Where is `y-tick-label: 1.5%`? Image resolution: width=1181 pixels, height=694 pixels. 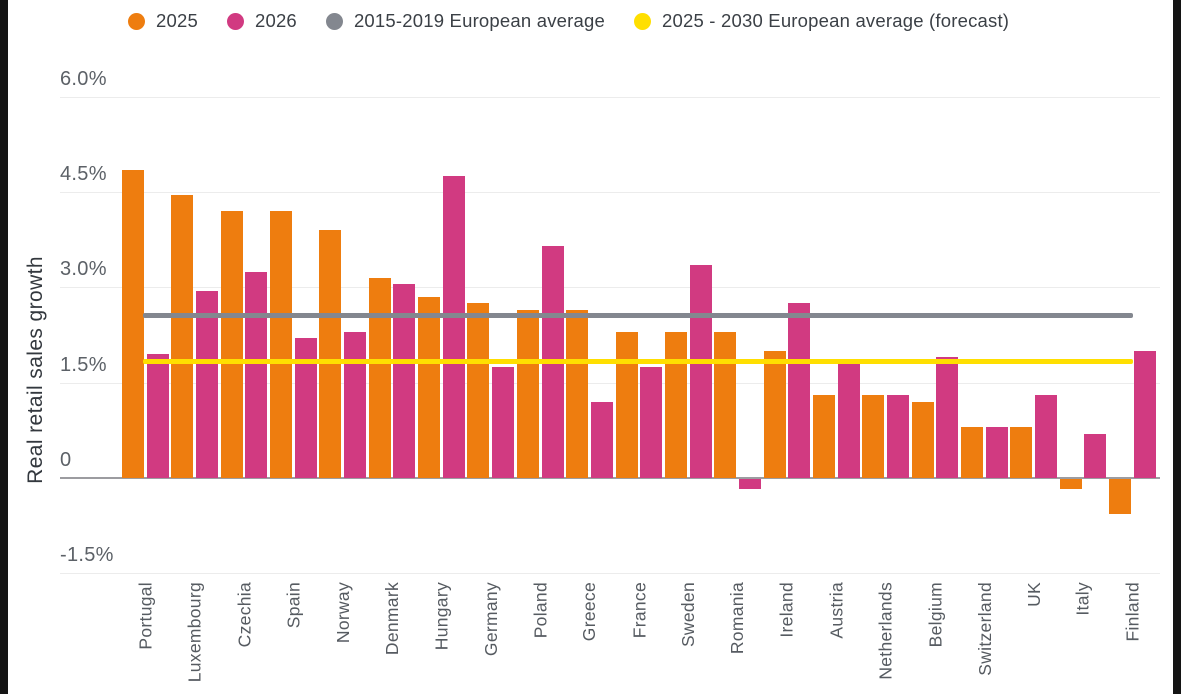 y-tick-label: 1.5% is located at coordinates (83, 364).